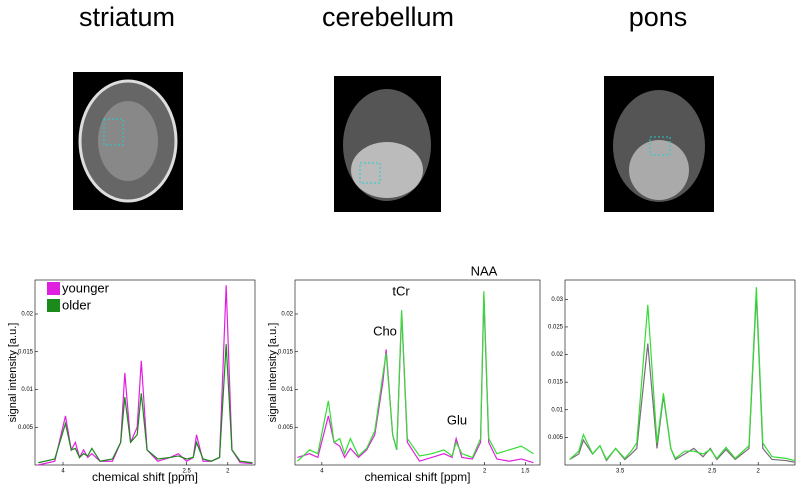 The width and height of the screenshot is (800, 494). What do you see at coordinates (457, 419) in the screenshot?
I see `peak-annotation: Glu` at bounding box center [457, 419].